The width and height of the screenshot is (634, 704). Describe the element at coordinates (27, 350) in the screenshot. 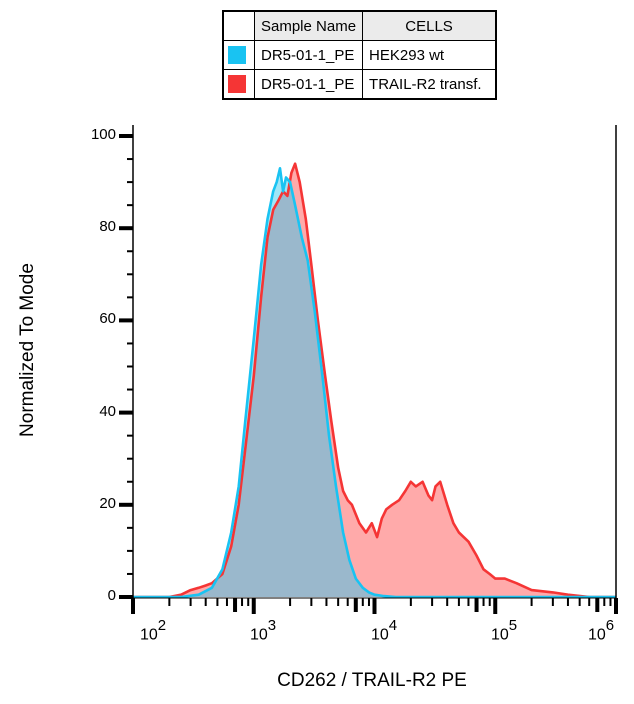

I see `y-axis-label: Normalized To Mode` at that location.